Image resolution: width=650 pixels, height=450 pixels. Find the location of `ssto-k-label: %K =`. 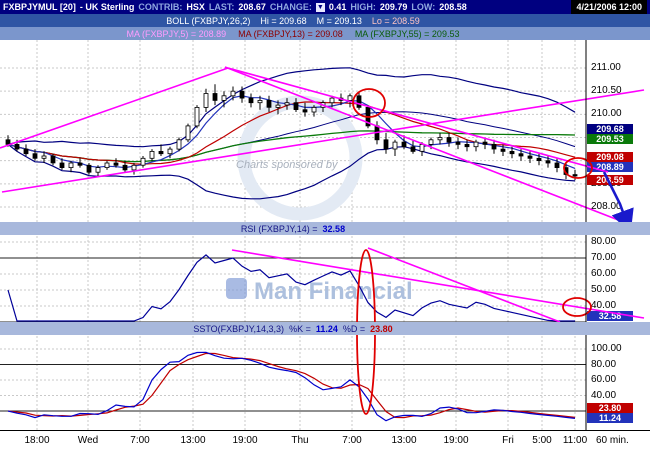

ssto-k-label: %K = is located at coordinates (300, 328).